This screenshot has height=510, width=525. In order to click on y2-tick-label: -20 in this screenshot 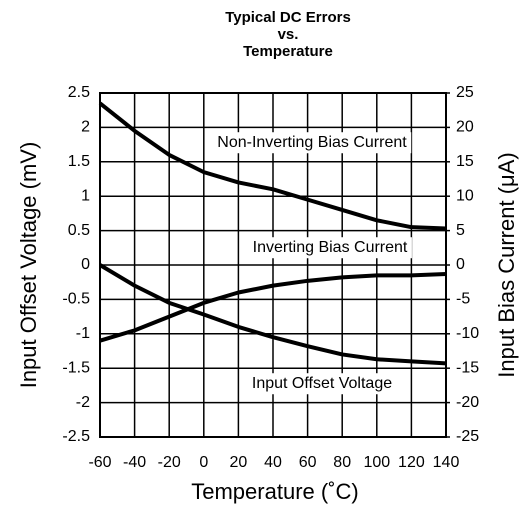, I will do `click(467, 402)`.